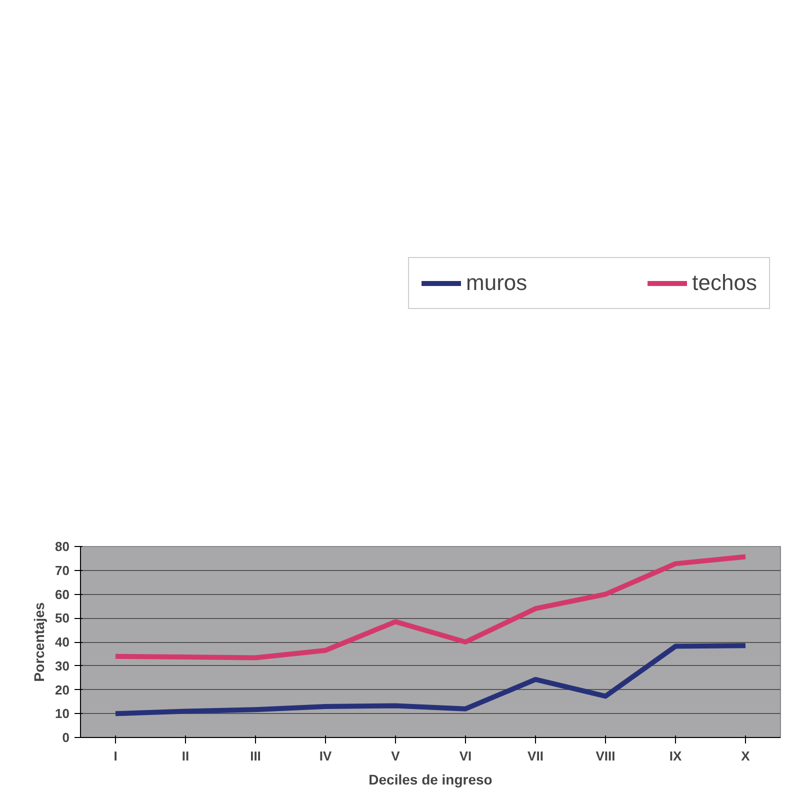  What do you see at coordinates (62, 594) in the screenshot?
I see `y-tick-label: 60` at bounding box center [62, 594].